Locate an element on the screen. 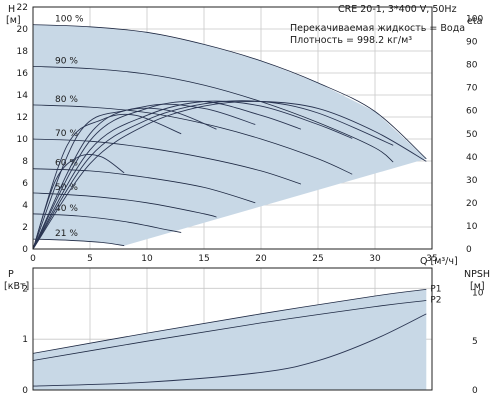  npsh-curve is located at coordinates (229, 350).